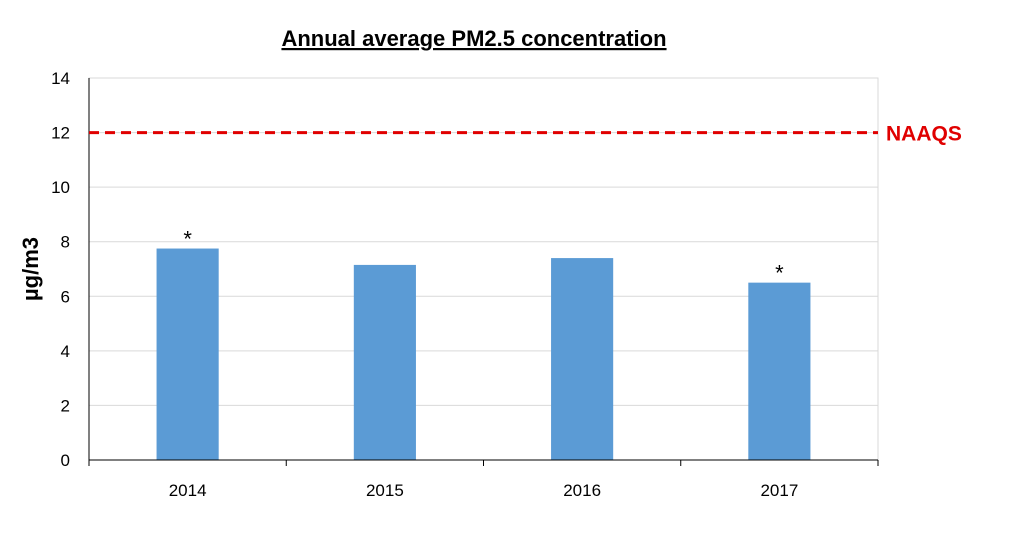  What do you see at coordinates (384, 362) in the screenshot?
I see `bar-2015` at bounding box center [384, 362].